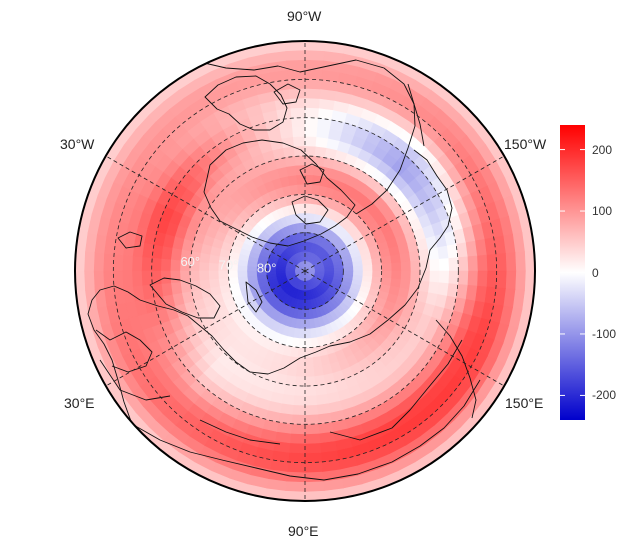 The height and width of the screenshot is (552, 625). I want to click on graticule-lat-circle, so click(305, 271).